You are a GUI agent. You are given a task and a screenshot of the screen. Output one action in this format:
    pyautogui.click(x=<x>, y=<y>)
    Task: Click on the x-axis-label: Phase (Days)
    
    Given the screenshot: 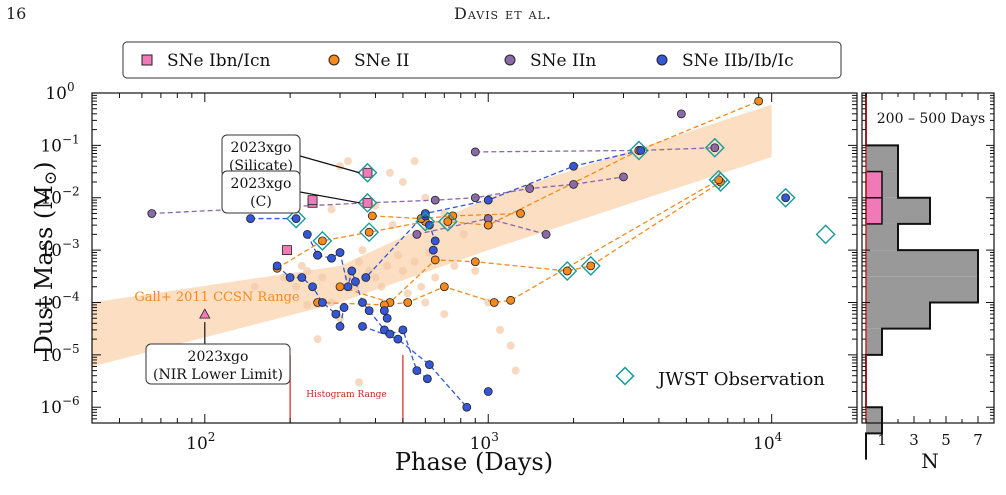 What is the action you would take?
    pyautogui.click(x=474, y=462)
    